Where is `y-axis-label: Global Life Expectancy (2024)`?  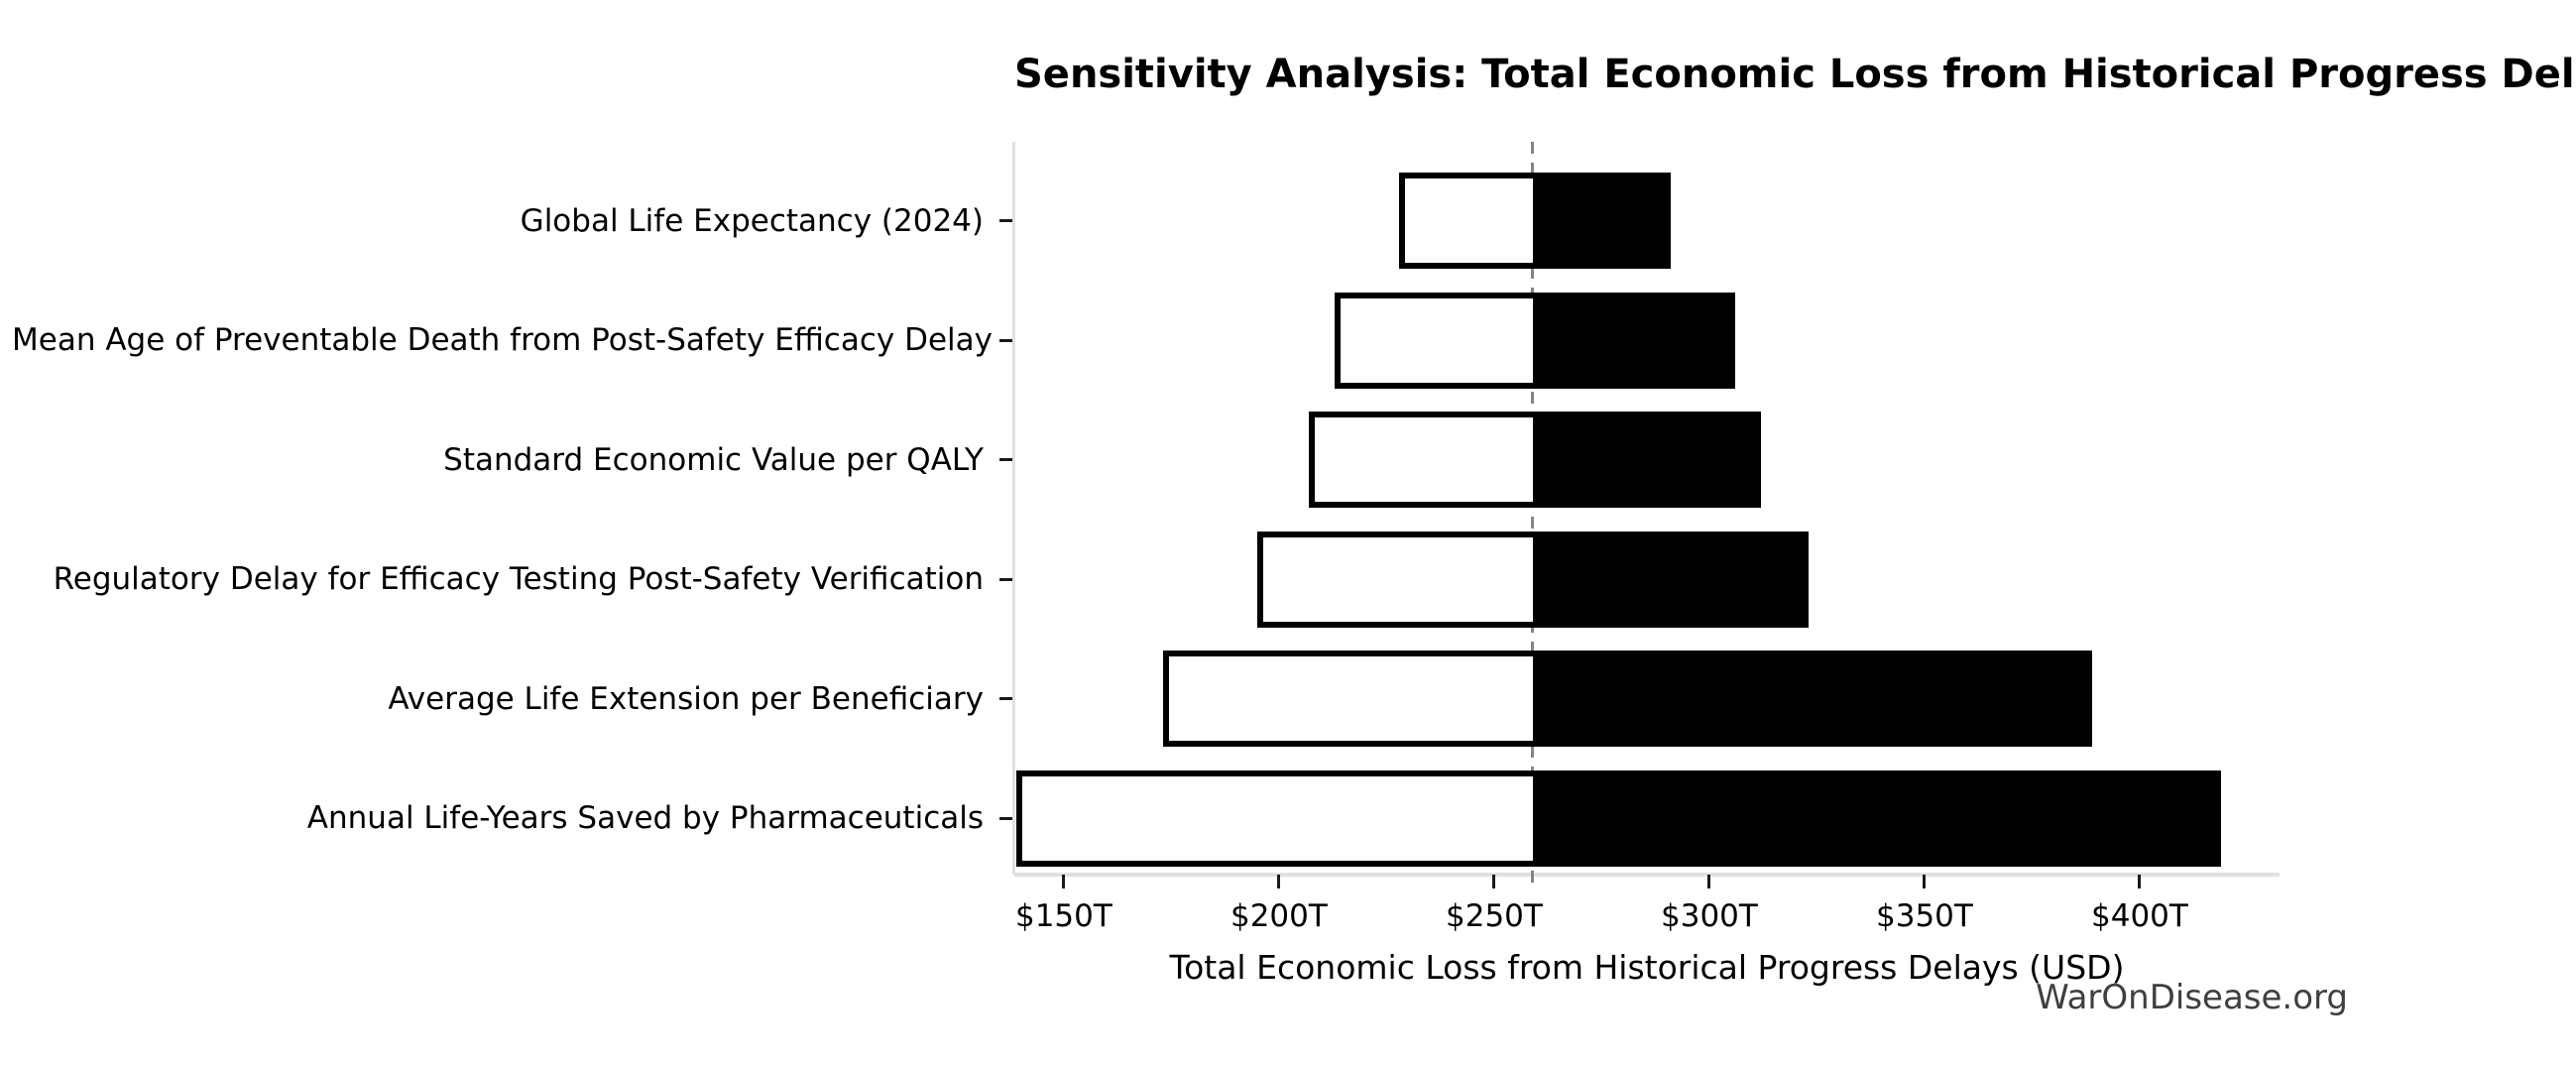
y-axis-label: Global Life Expectancy (2024) is located at coordinates (752, 220).